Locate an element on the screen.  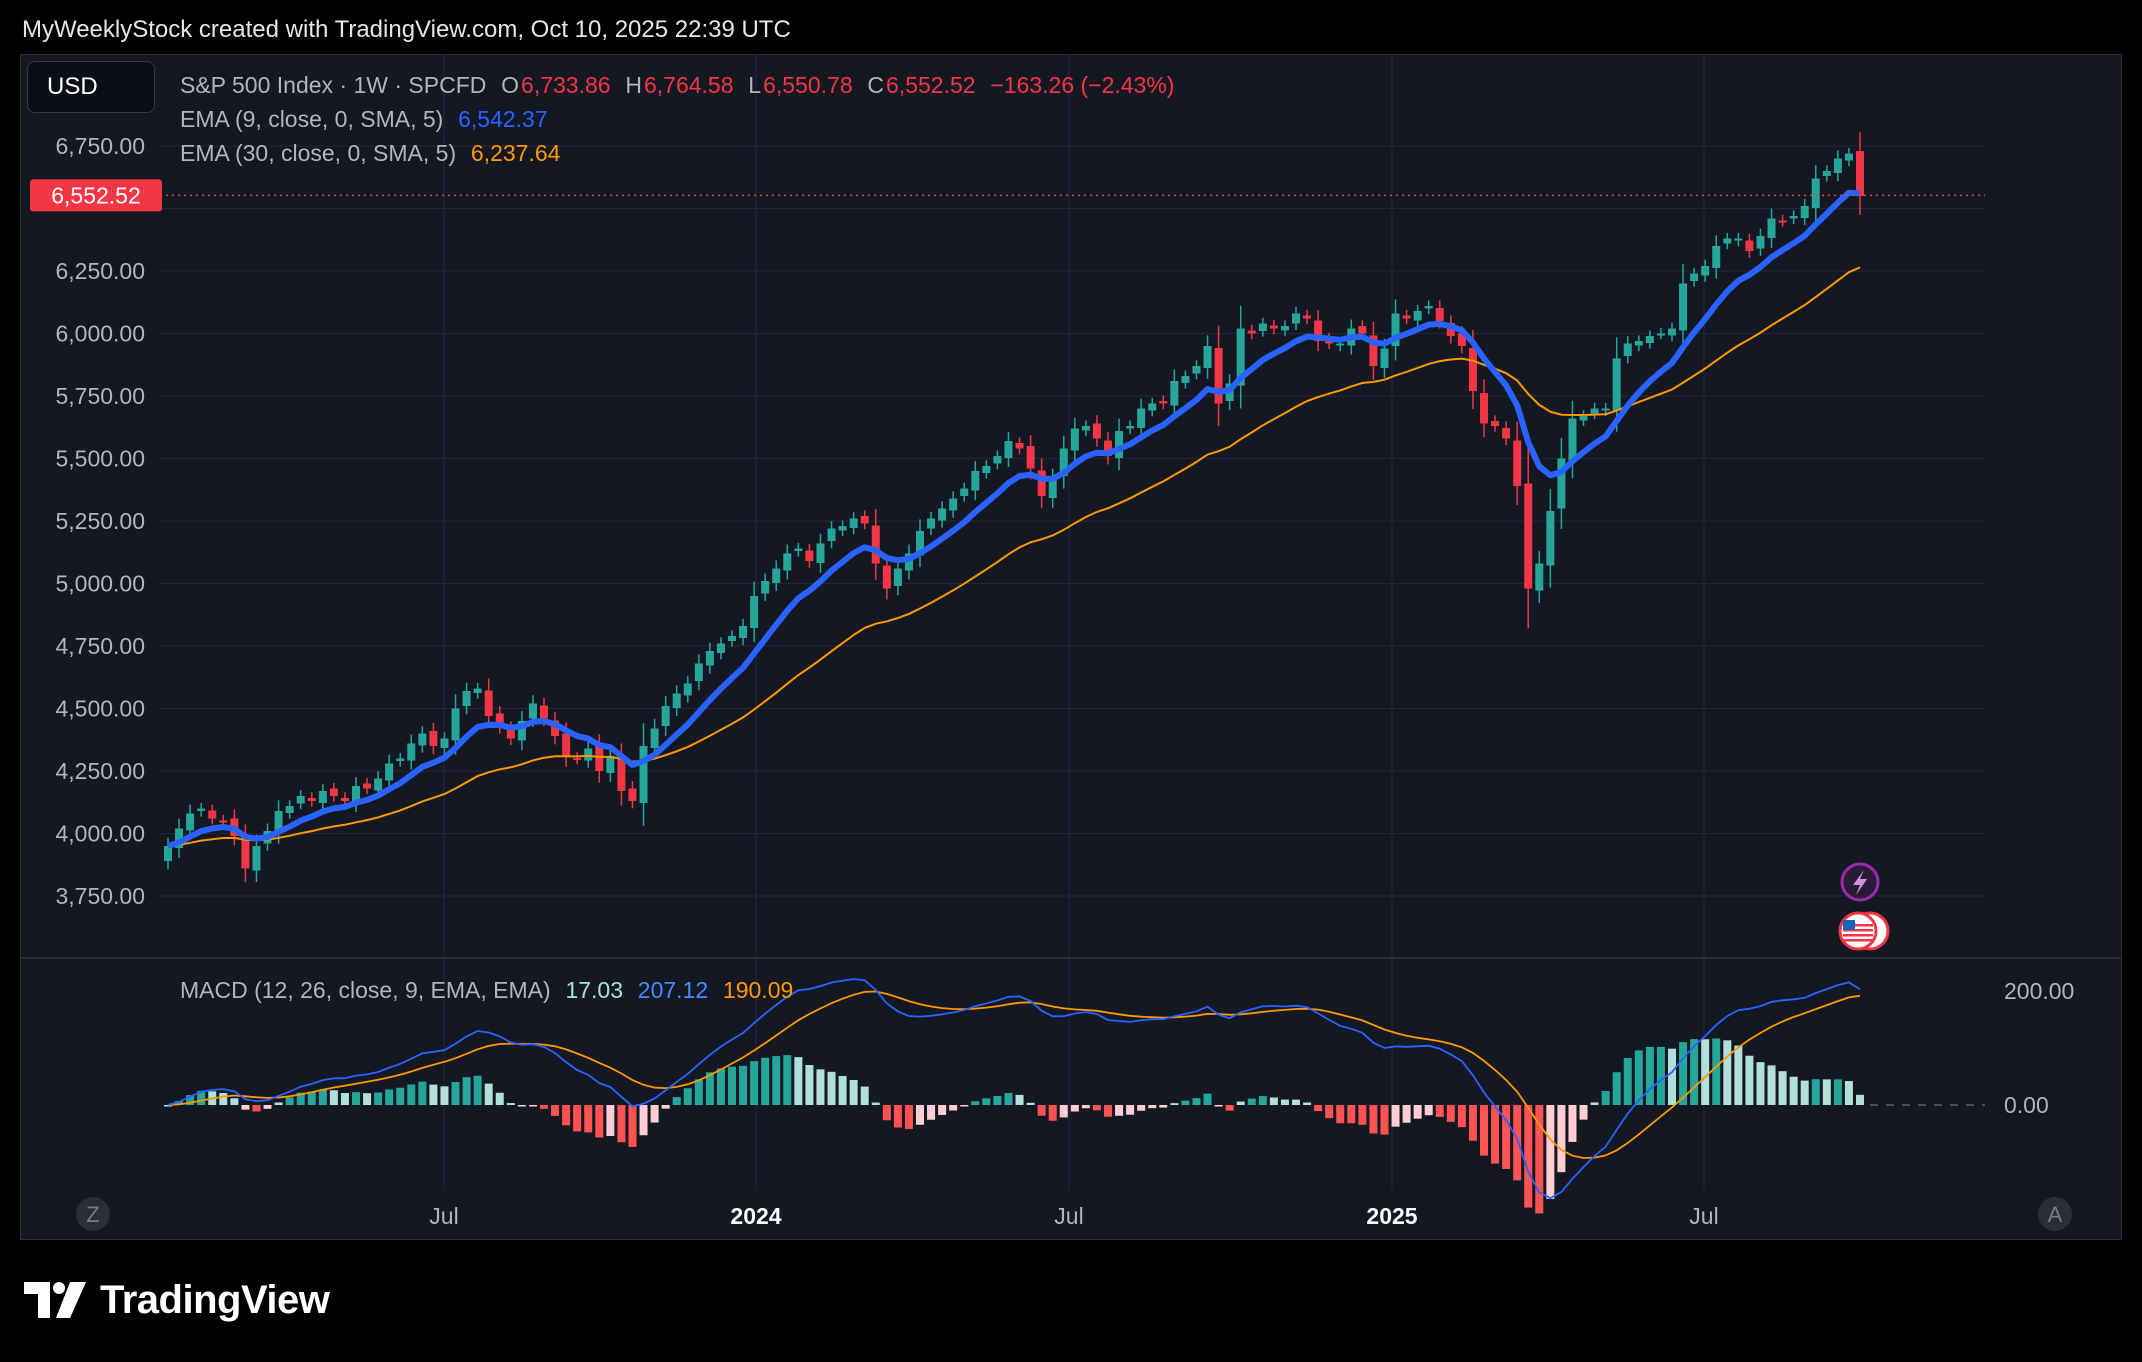
symbol-label: S&P 500 Index · 1W · SPCFD is located at coordinates (333, 85).